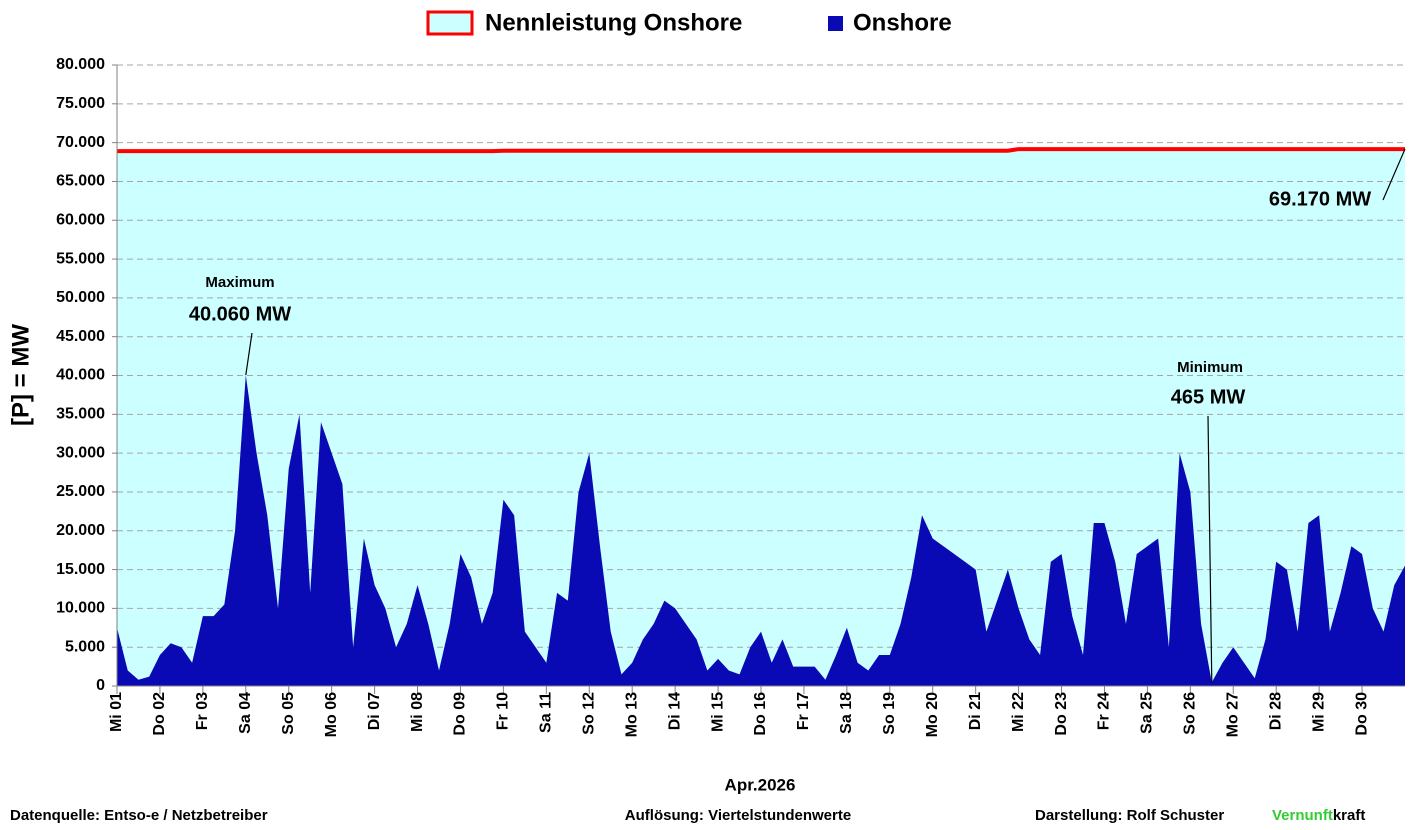  I want to click on x-tick-label: Sa 18, so click(846, 713).